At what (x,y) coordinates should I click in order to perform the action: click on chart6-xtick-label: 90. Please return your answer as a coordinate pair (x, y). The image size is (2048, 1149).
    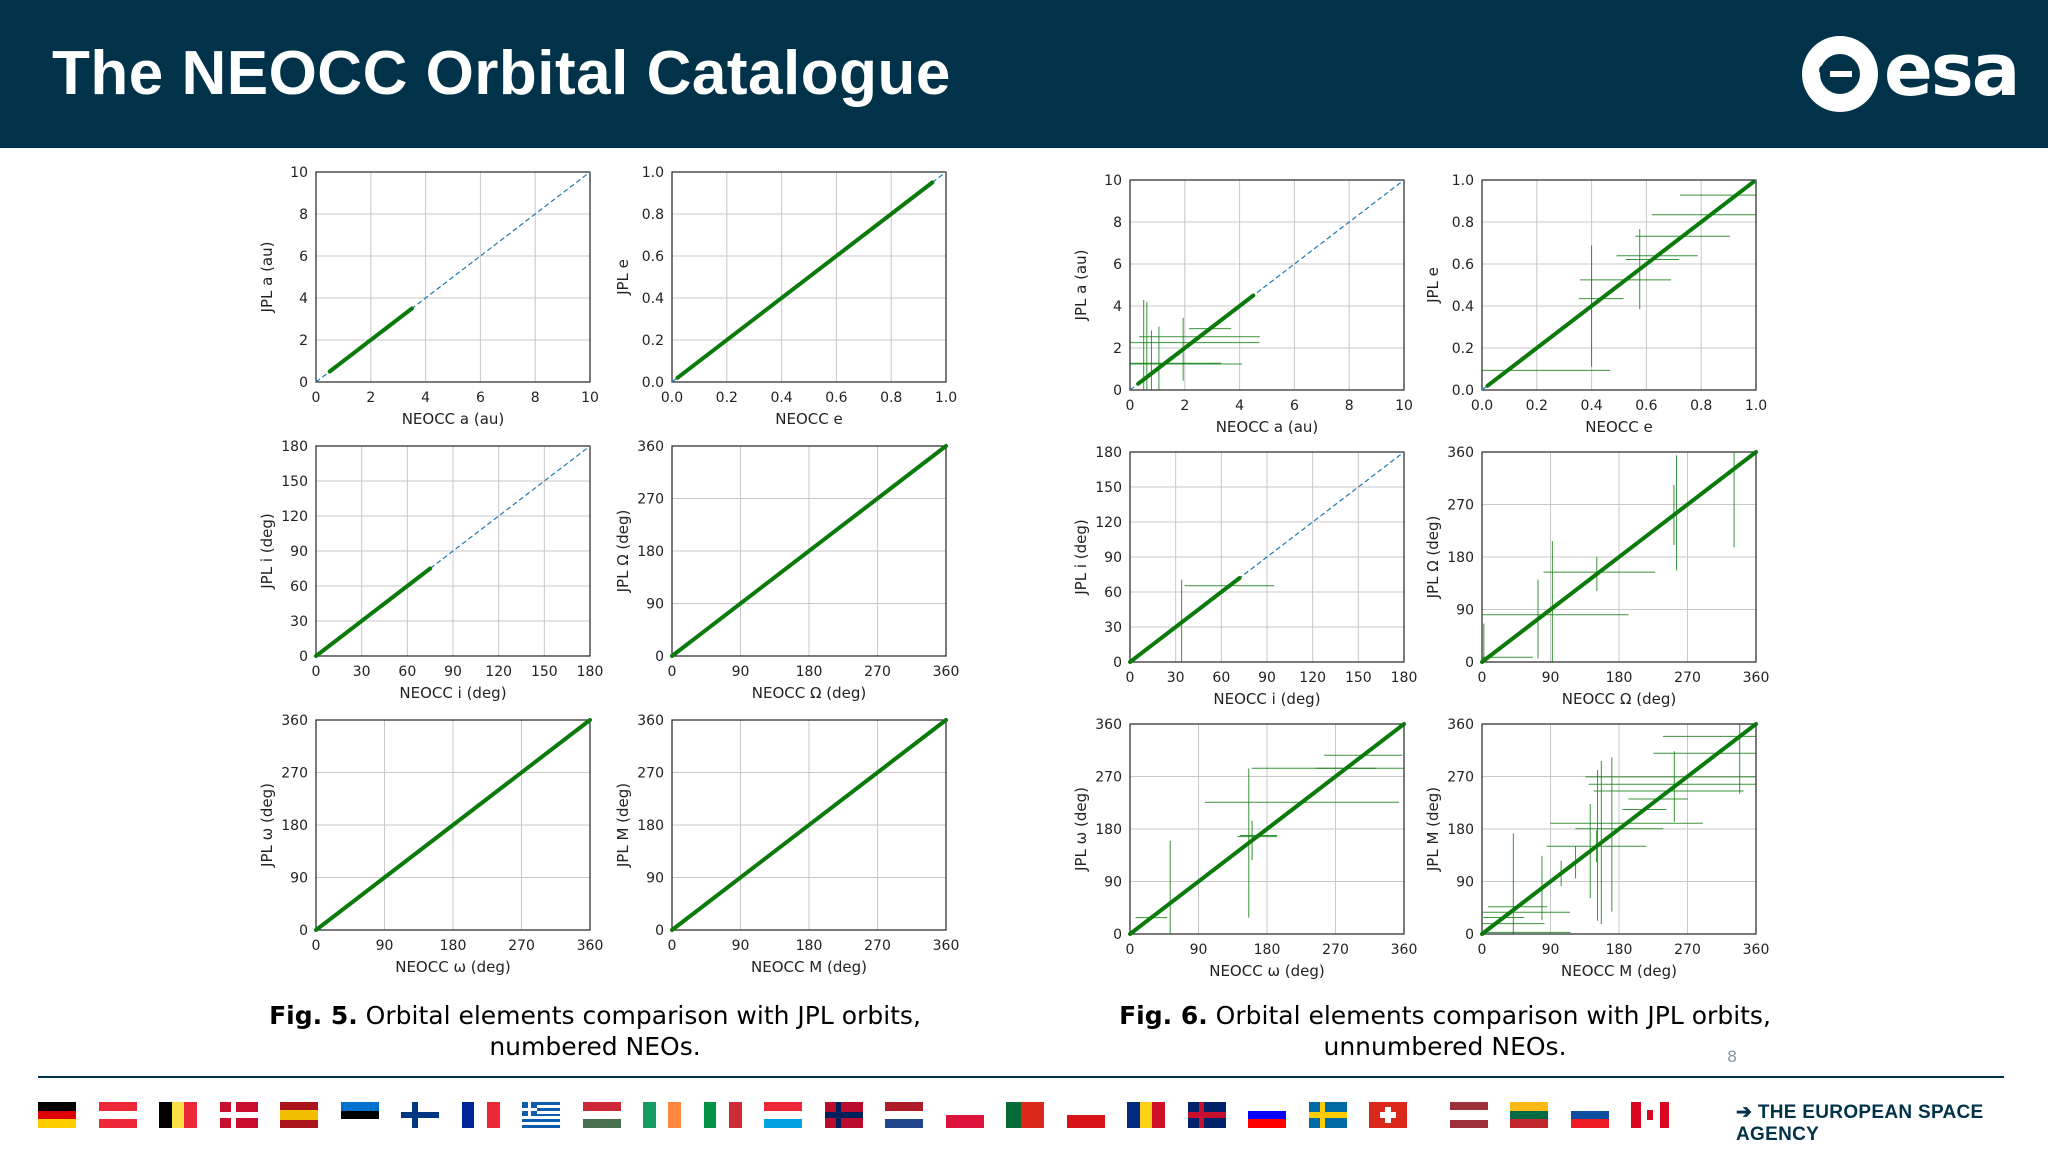
    Looking at the image, I should click on (741, 946).